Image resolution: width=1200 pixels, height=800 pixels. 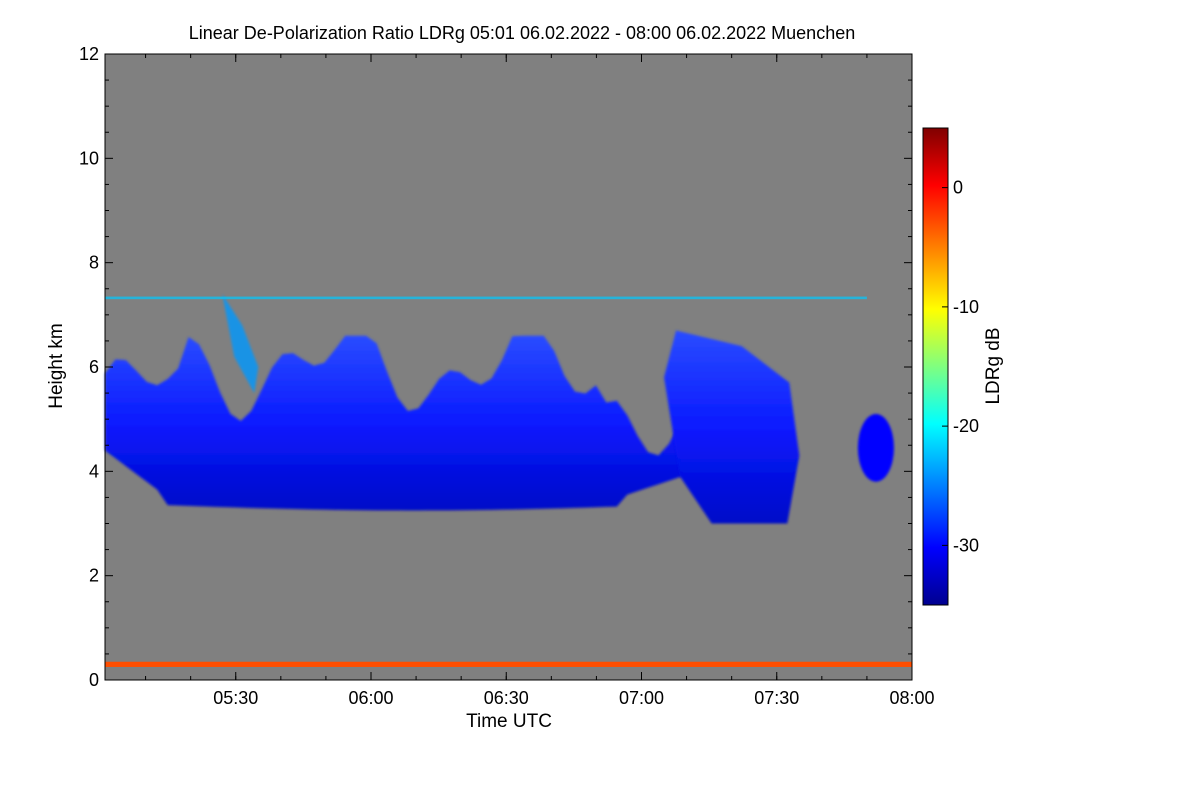 I want to click on feature-depolarizing-streak, so click(x=240, y=343).